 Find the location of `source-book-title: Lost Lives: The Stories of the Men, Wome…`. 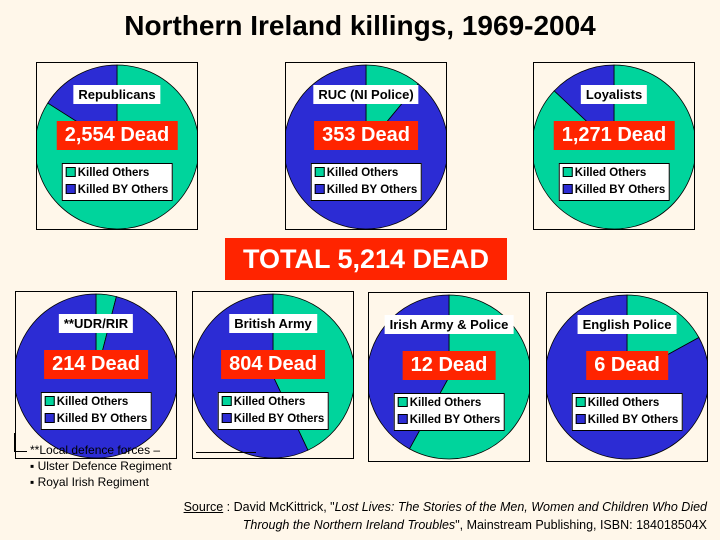

source-book-title: Lost Lives: The Stories of the Men, Wome… is located at coordinates (520, 507).